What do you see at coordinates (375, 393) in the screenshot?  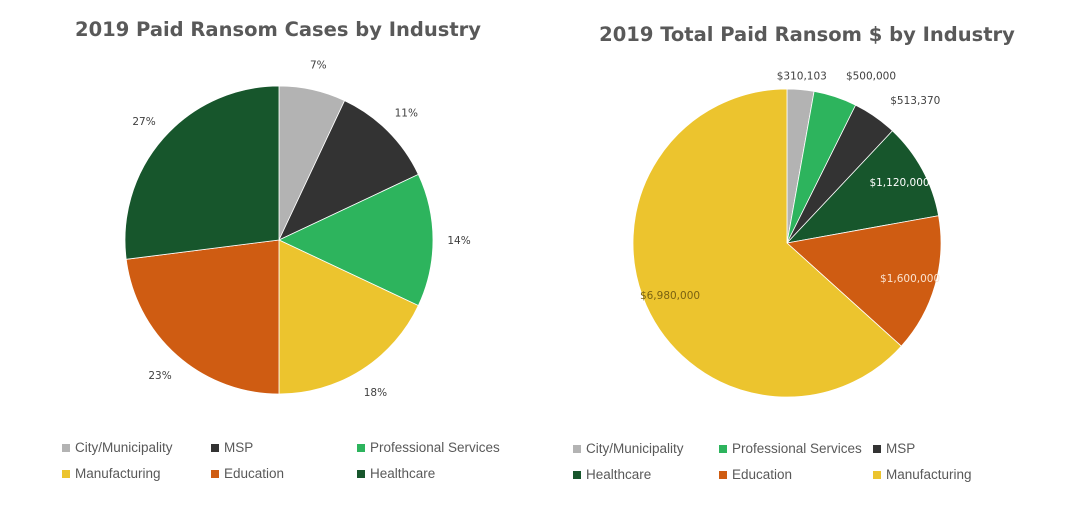 I see `data-label-manufacturing: 18%` at bounding box center [375, 393].